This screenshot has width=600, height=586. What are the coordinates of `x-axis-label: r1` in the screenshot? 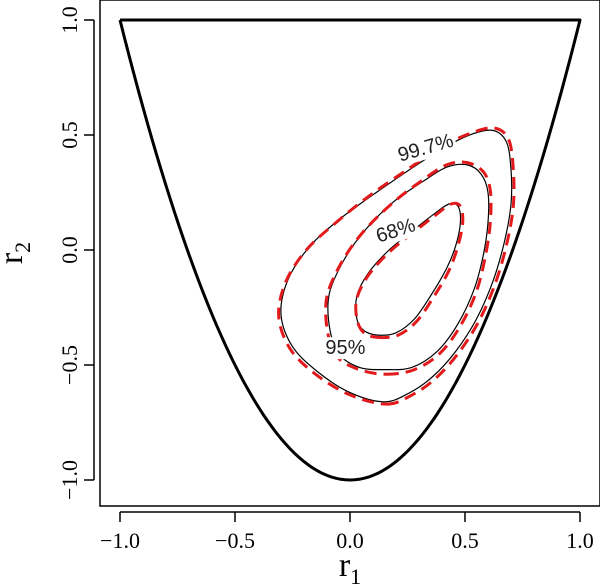 It's located at (350, 566).